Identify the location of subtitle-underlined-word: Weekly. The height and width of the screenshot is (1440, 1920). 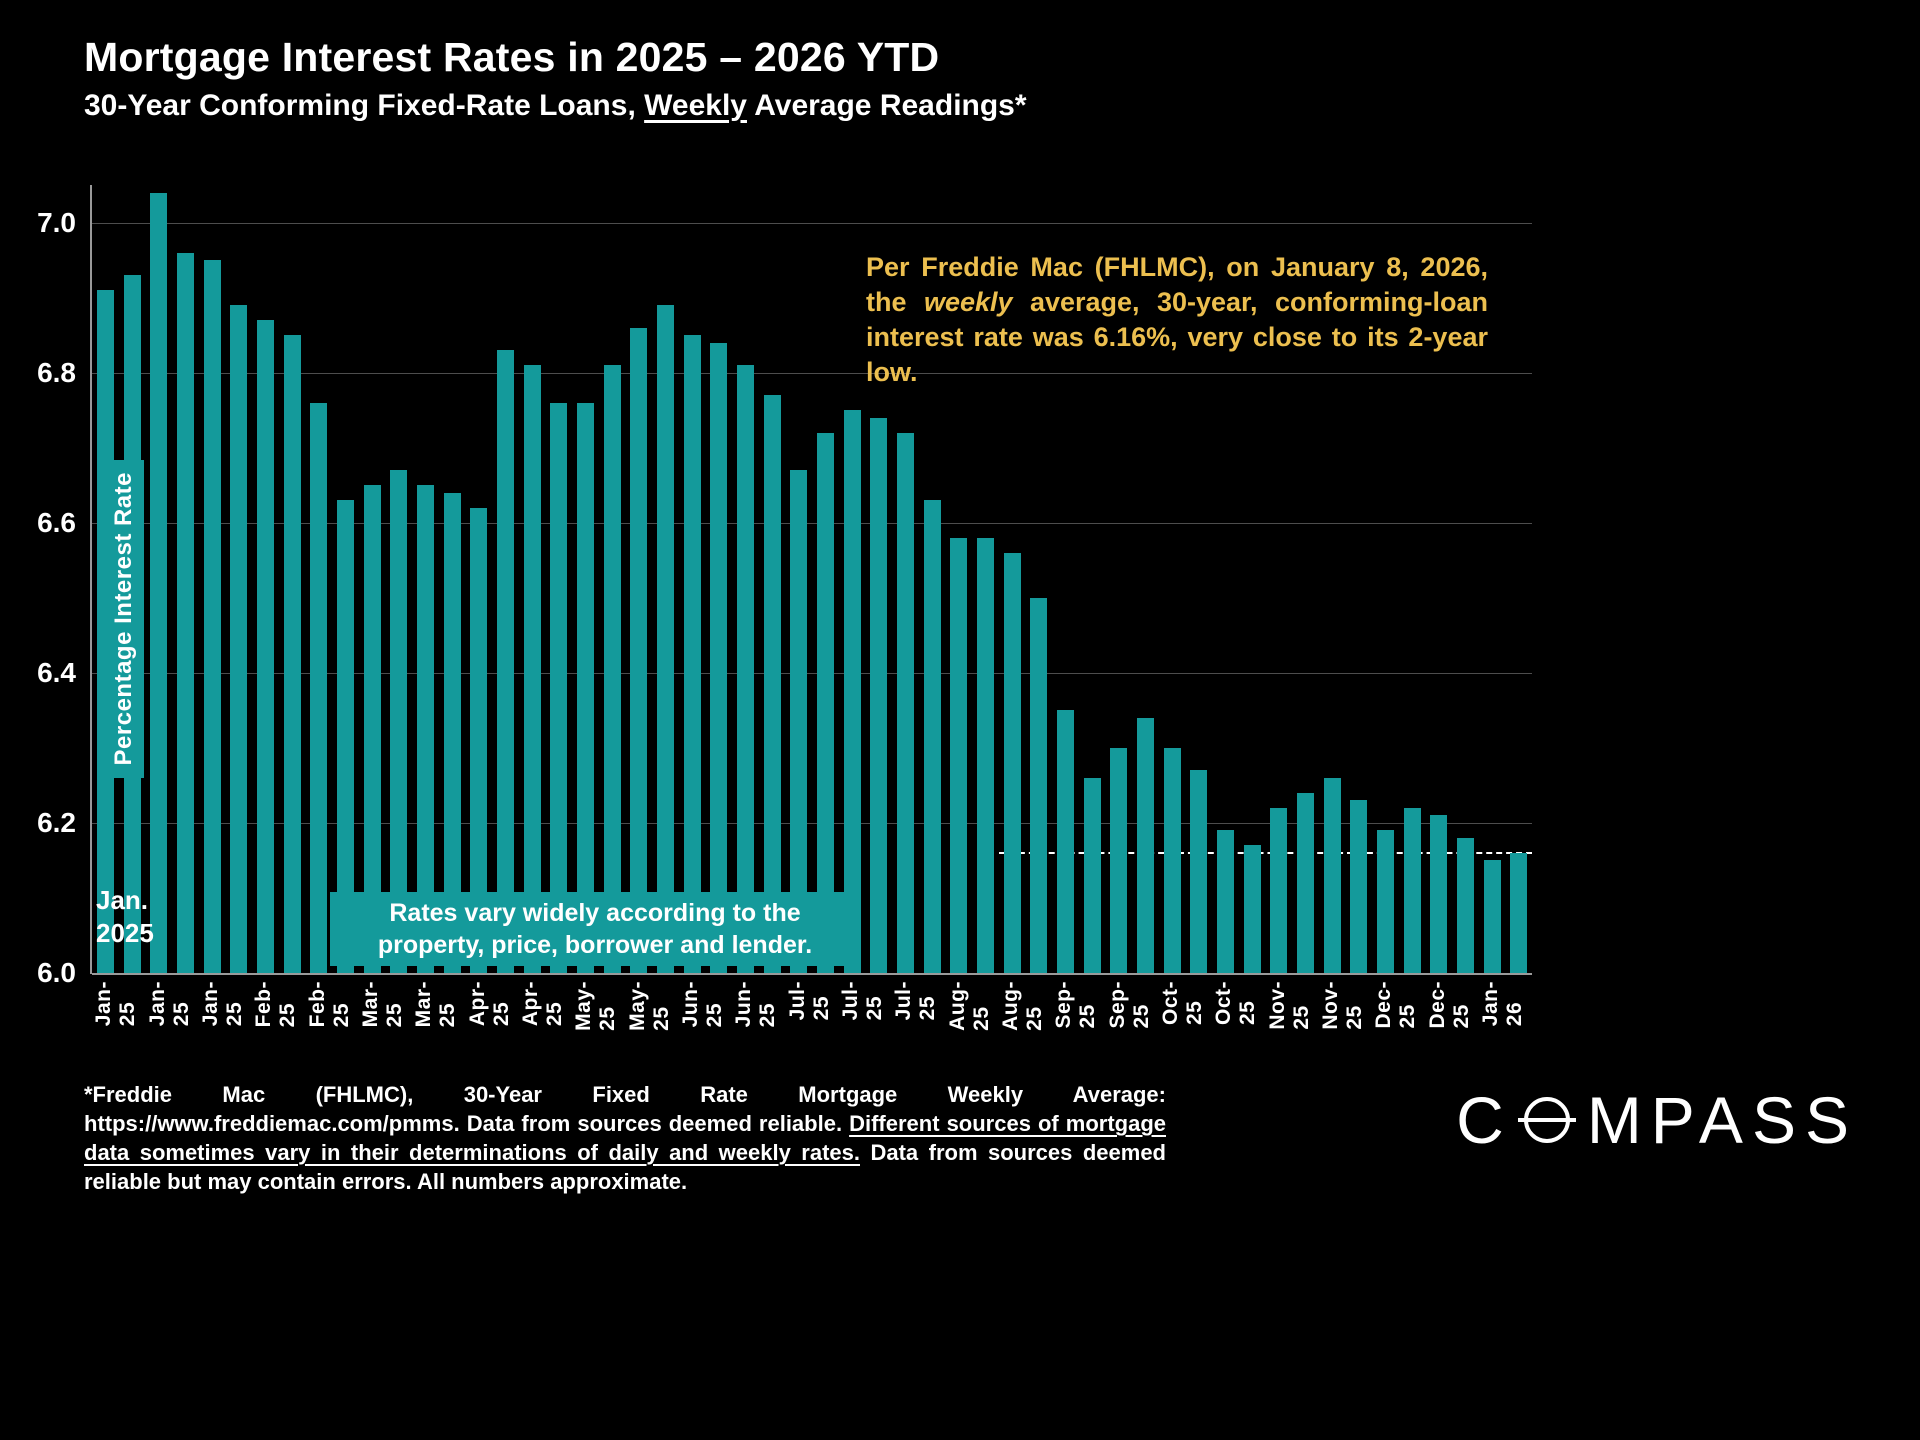
(695, 105).